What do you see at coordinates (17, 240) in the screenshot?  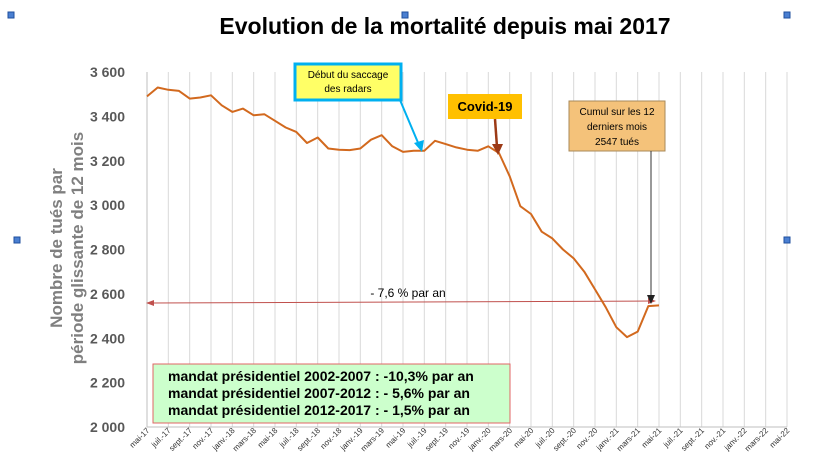 I see `handle-middle-left` at bounding box center [17, 240].